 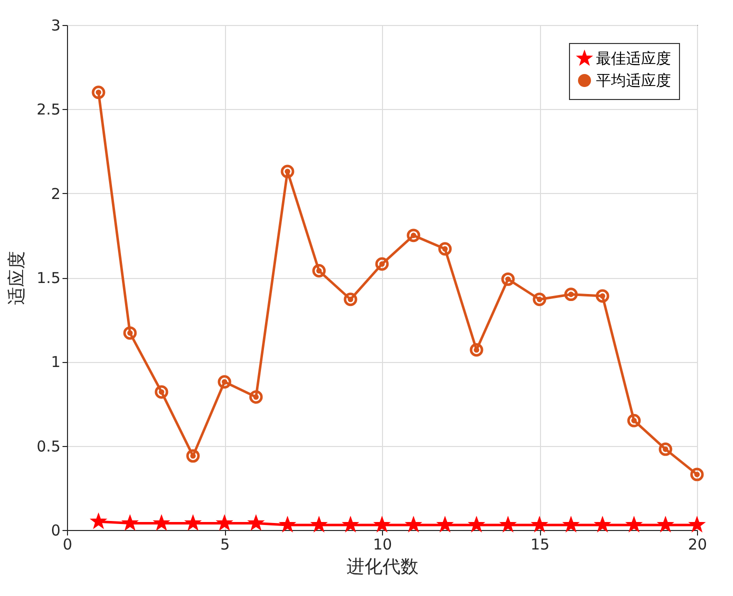 What do you see at coordinates (55, 25) in the screenshot?
I see `y-tick-label: 3` at bounding box center [55, 25].